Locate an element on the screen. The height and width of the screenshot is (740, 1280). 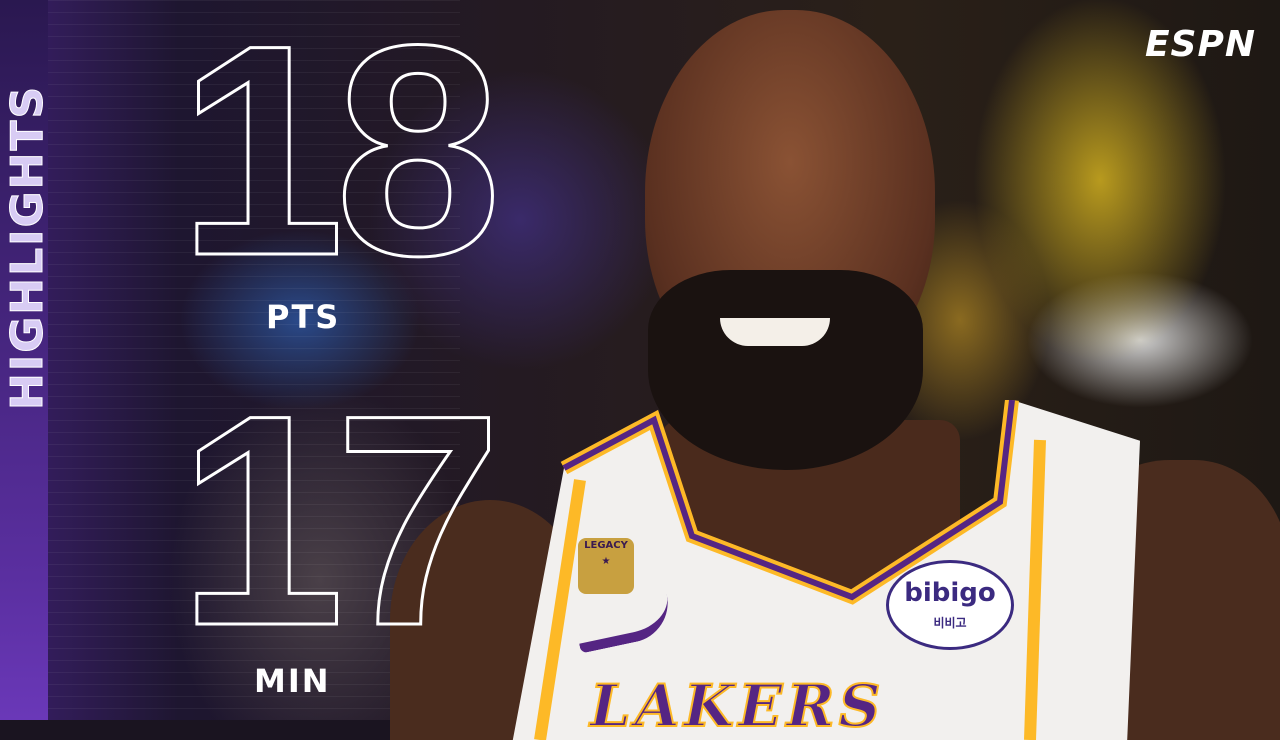
minutes-label: MIN is located at coordinates (292, 681).